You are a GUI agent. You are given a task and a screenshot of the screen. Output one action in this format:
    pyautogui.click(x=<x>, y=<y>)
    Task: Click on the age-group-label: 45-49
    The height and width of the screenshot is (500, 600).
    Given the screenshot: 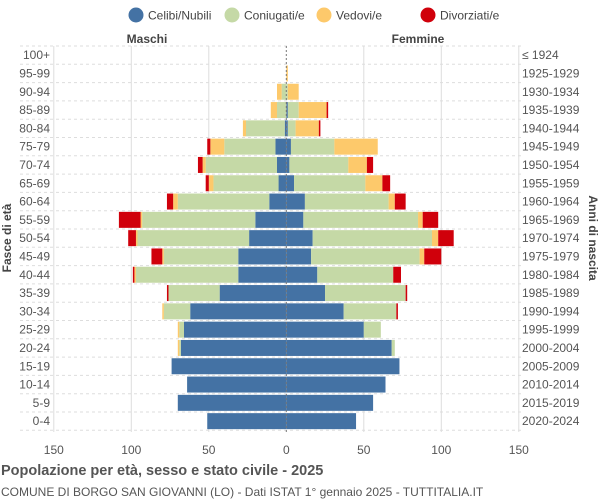 What is the action you would take?
    pyautogui.click(x=34, y=256)
    